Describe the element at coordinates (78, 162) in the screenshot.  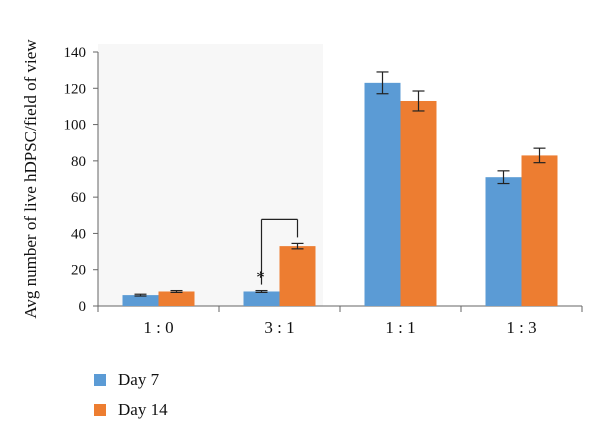
I see `y-tick-label-4: 80` at that location.